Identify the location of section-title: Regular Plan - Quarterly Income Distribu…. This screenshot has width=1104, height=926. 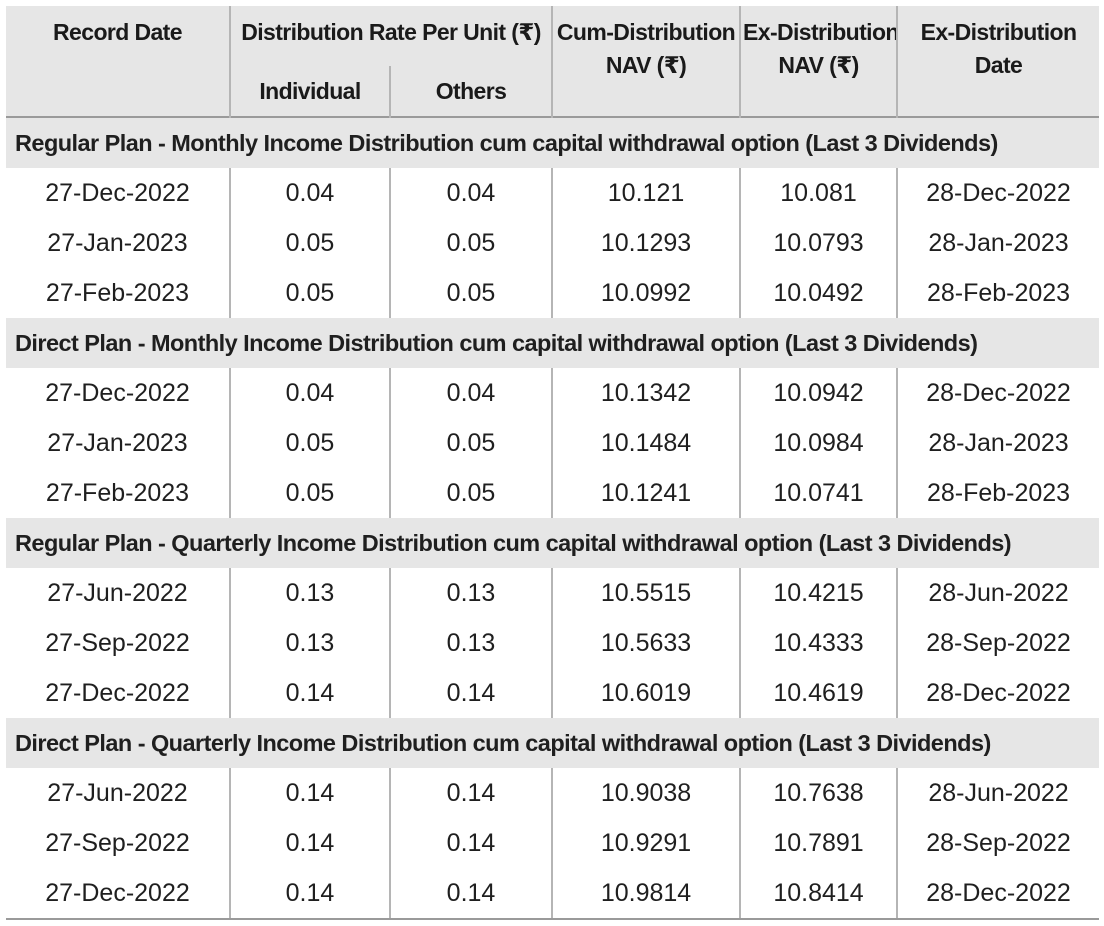
(553, 543).